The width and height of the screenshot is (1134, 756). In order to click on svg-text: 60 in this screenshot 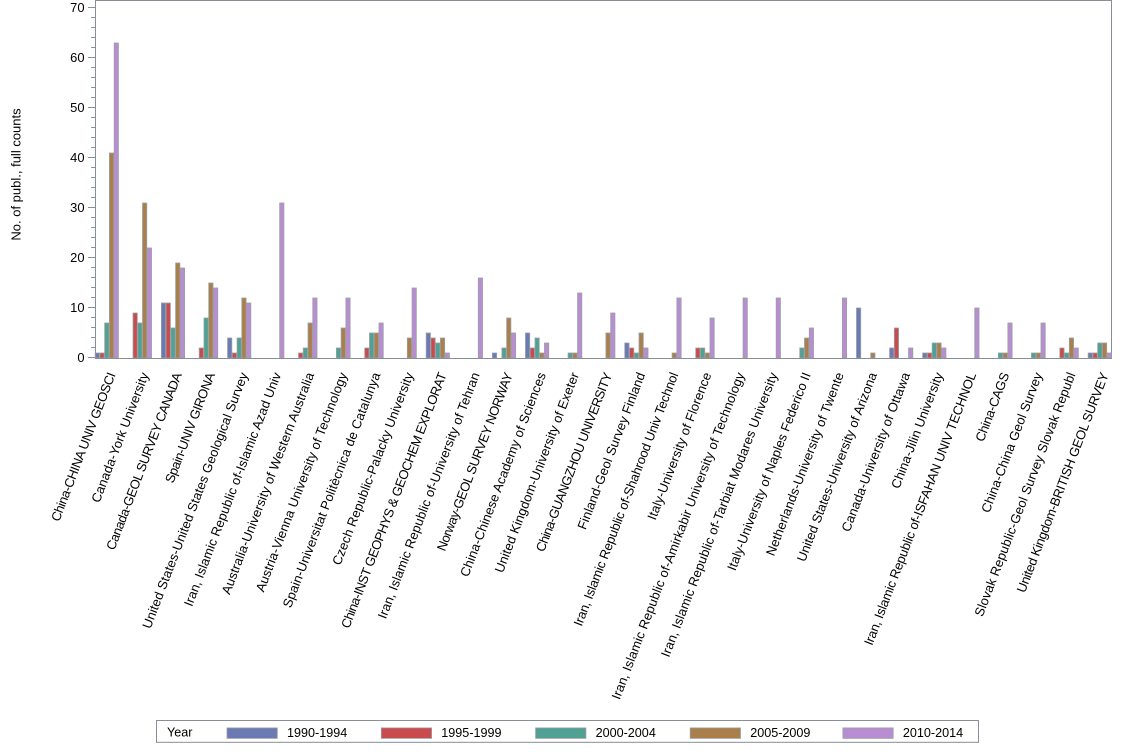, I will do `click(77, 57)`.